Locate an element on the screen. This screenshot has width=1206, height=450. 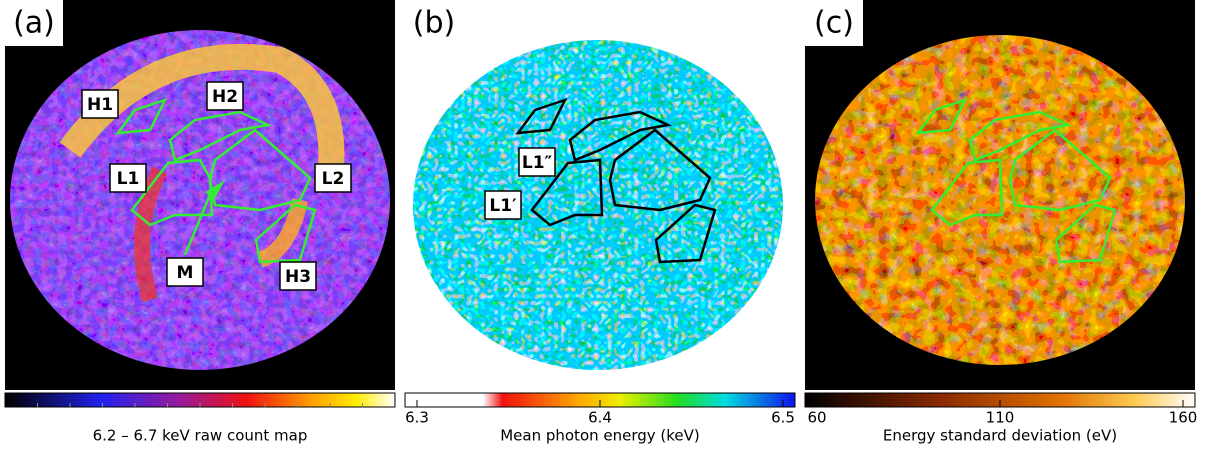
tick-label: 6.3 is located at coordinates (417, 418).